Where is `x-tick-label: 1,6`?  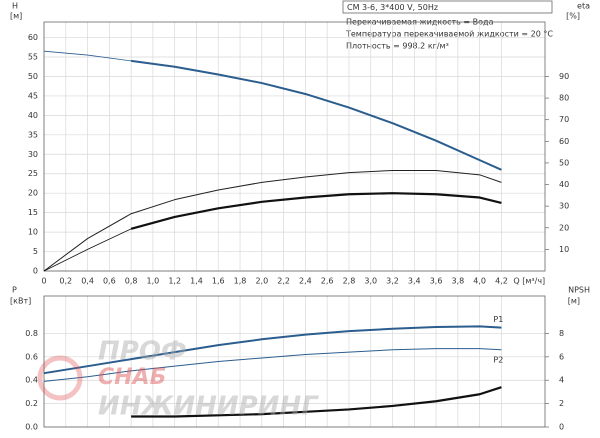
x-tick-label: 1,6 is located at coordinates (218, 281).